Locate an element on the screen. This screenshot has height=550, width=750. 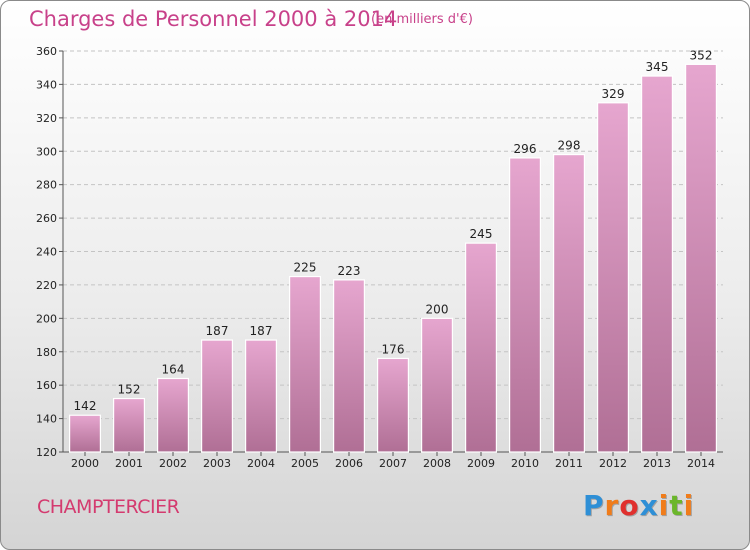
x-tick-label: 2004 is located at coordinates (261, 463).